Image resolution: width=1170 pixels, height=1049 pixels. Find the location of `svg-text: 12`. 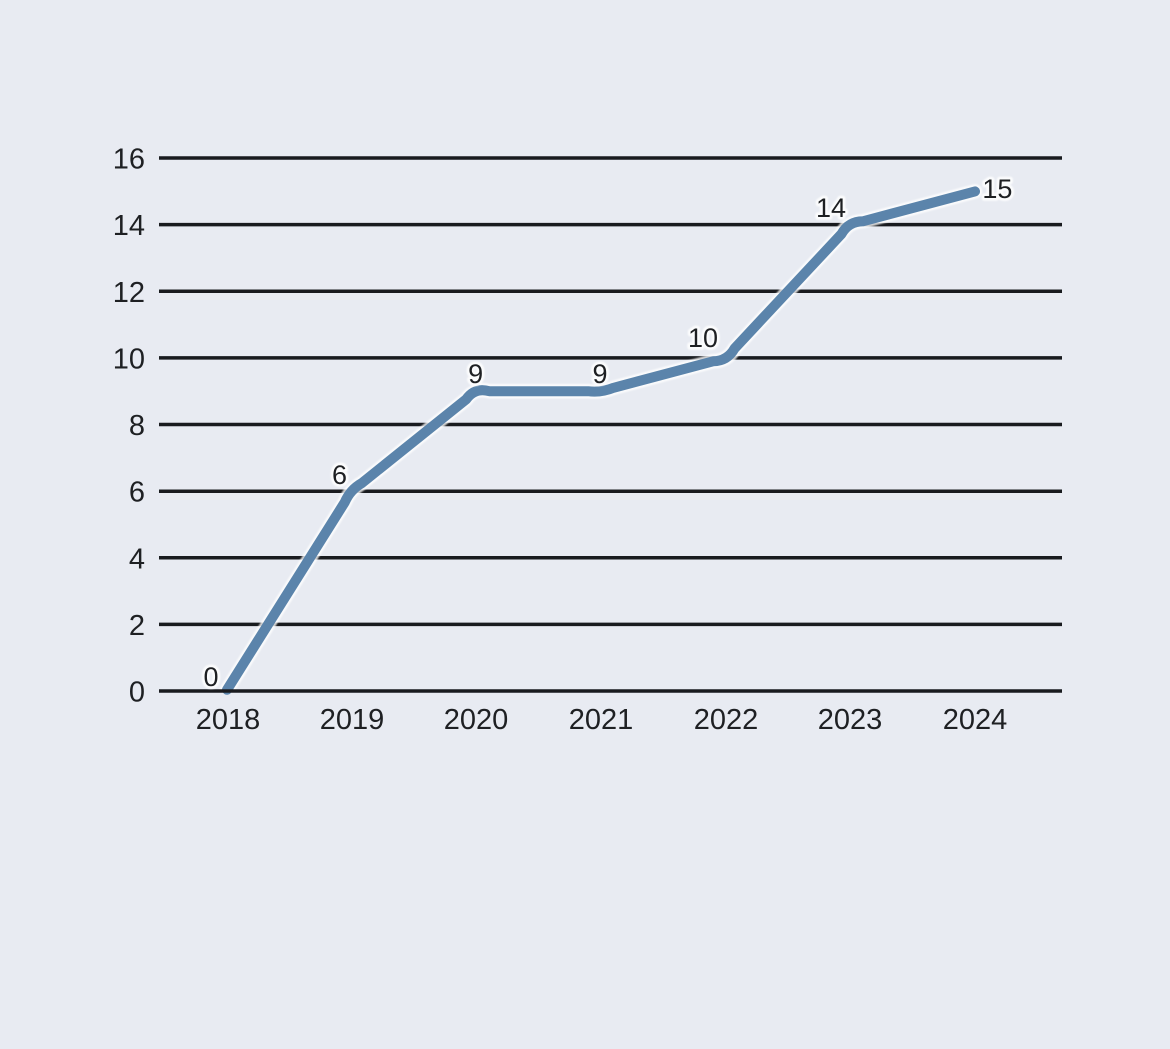

svg-text: 12 is located at coordinates (129, 293).